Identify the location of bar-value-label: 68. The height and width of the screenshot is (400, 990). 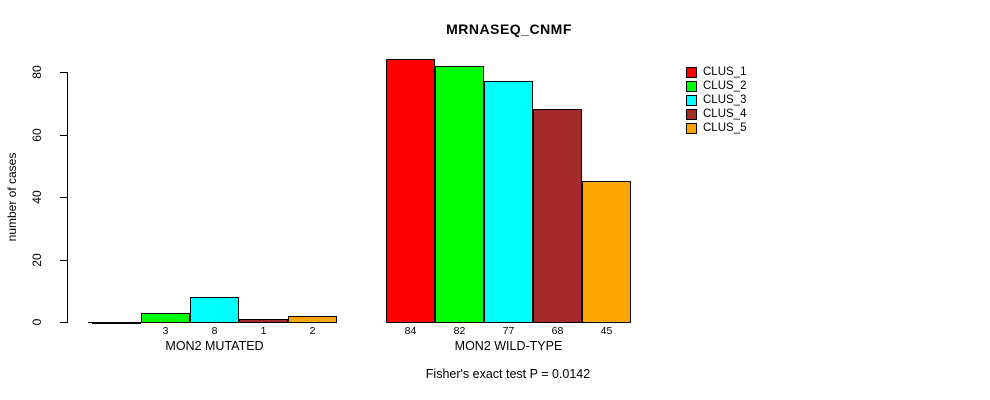
(557, 331).